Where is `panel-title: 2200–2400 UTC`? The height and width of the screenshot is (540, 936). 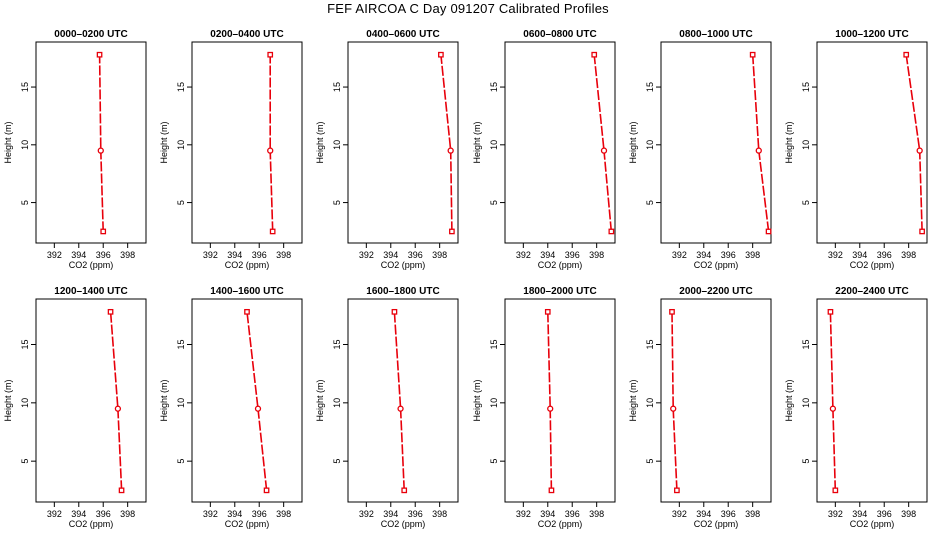 panel-title: 2200–2400 UTC is located at coordinates (871, 291).